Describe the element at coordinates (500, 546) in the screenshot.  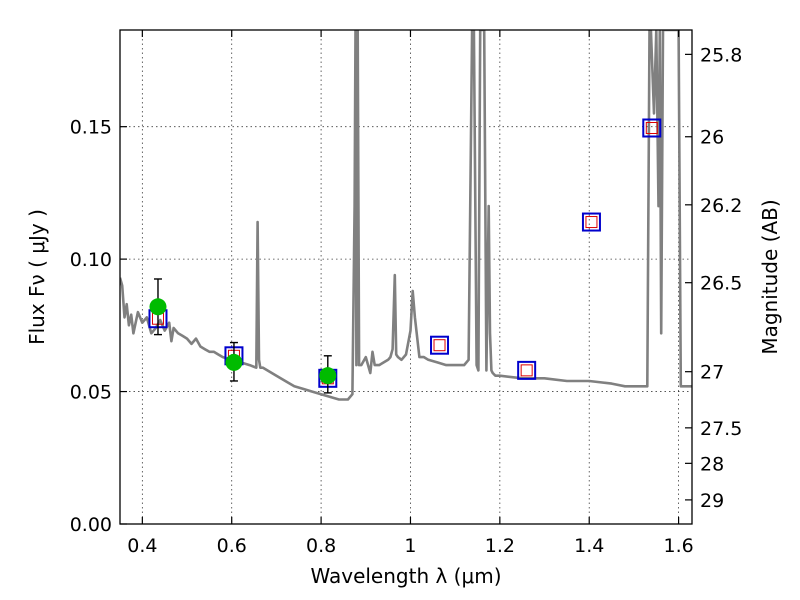
I see `x-tick-label: 1.2` at that location.